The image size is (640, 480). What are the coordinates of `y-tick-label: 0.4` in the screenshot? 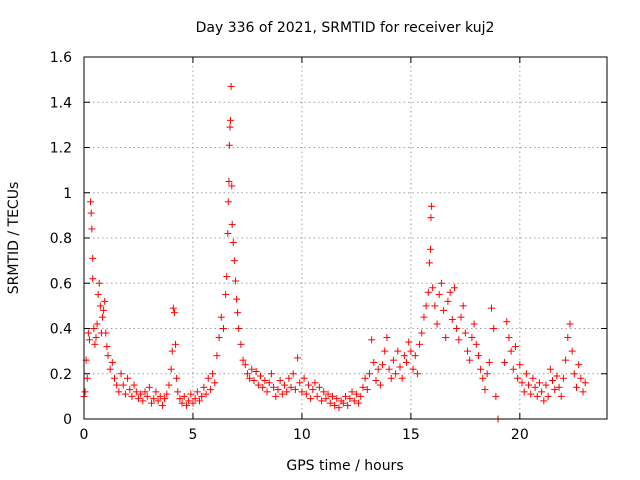 It's located at (61, 330).